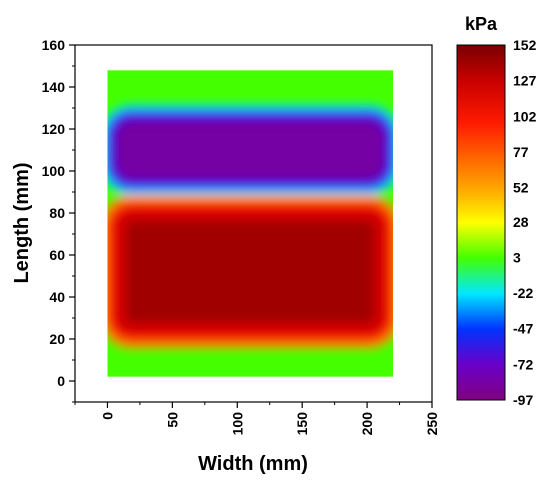  Describe the element at coordinates (257, 419) in the screenshot. I see `x-axis: 0 50 100 150 200 250` at that location.